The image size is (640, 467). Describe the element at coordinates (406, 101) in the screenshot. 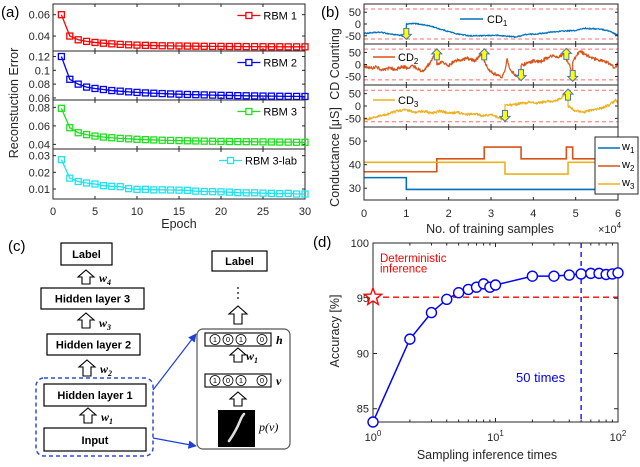

I see `legend-label-name: CD` at that location.